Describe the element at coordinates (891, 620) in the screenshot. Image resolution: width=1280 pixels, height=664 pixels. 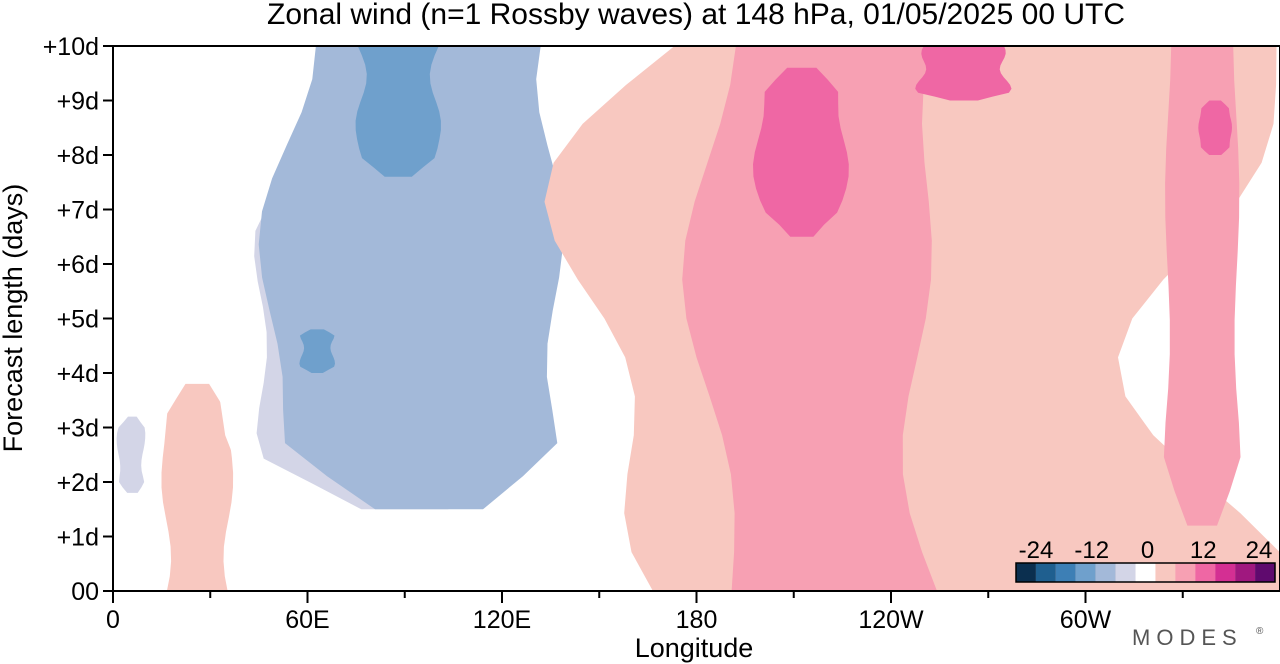
I see `x-tick-label: 120W` at that location.